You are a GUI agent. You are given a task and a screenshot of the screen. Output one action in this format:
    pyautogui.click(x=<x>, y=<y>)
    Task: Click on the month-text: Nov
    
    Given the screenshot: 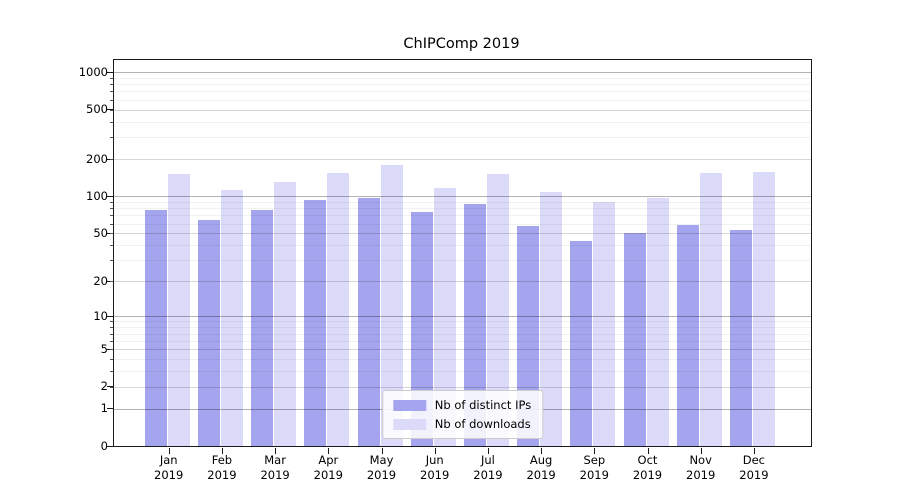 What is the action you would take?
    pyautogui.click(x=700, y=460)
    